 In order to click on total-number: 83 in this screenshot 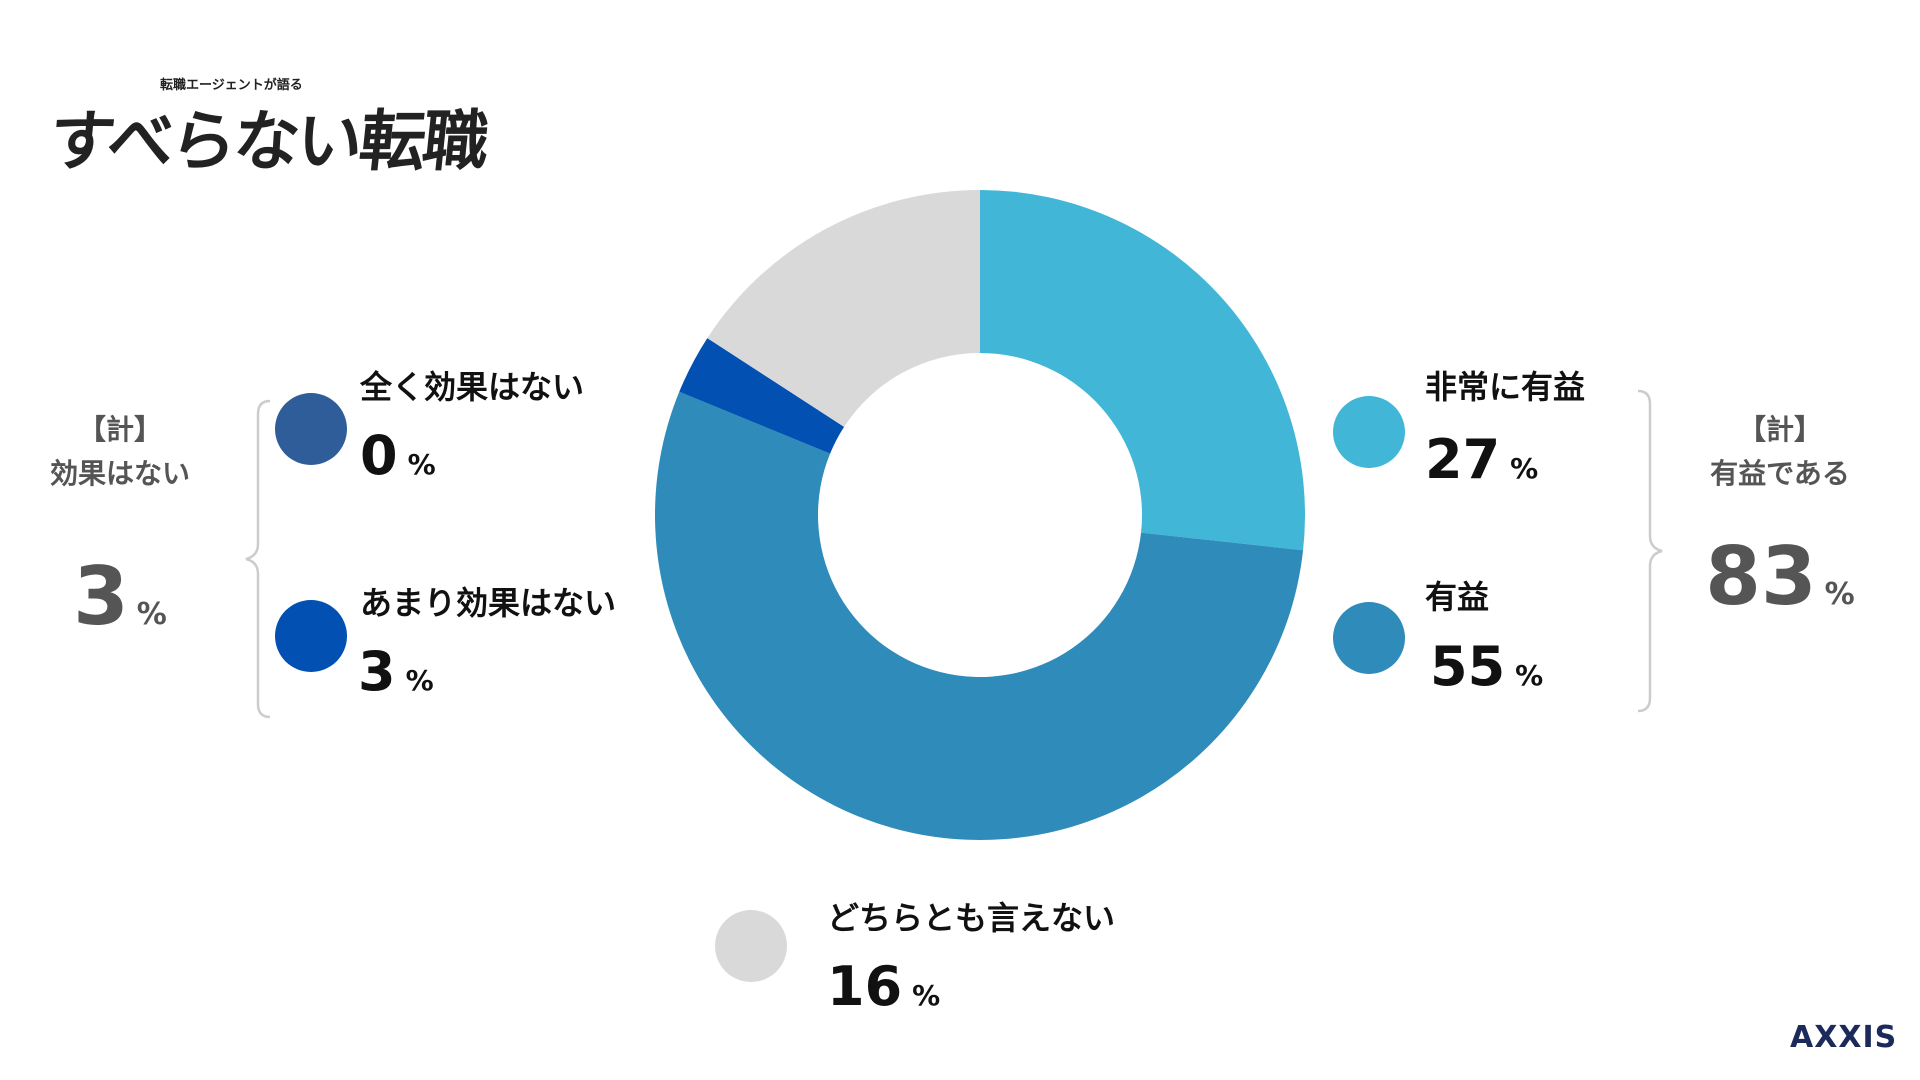, I will do `click(1761, 576)`.